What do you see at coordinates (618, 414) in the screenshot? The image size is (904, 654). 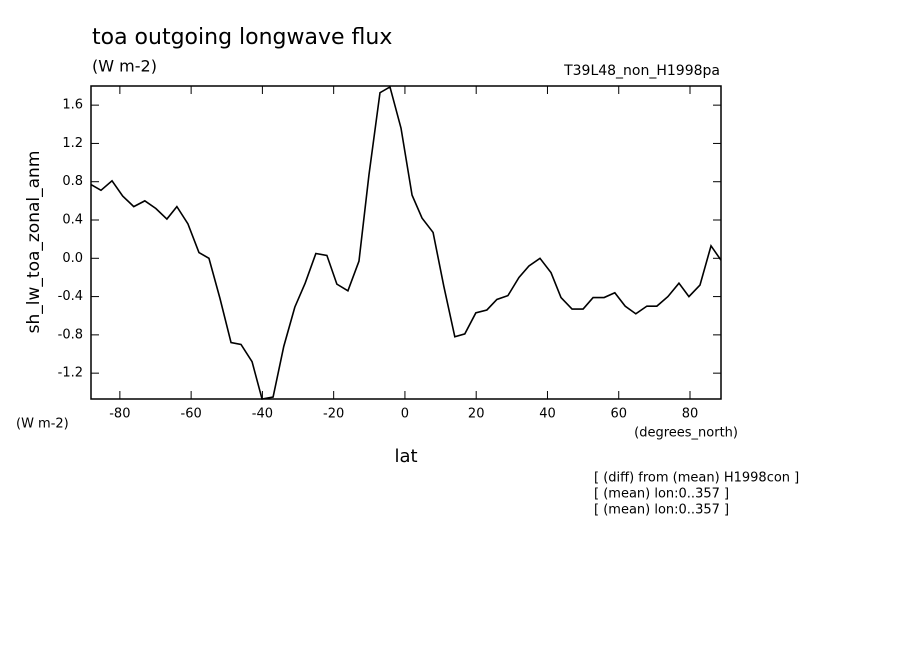 I see `x-tick-label: 60` at bounding box center [618, 414].